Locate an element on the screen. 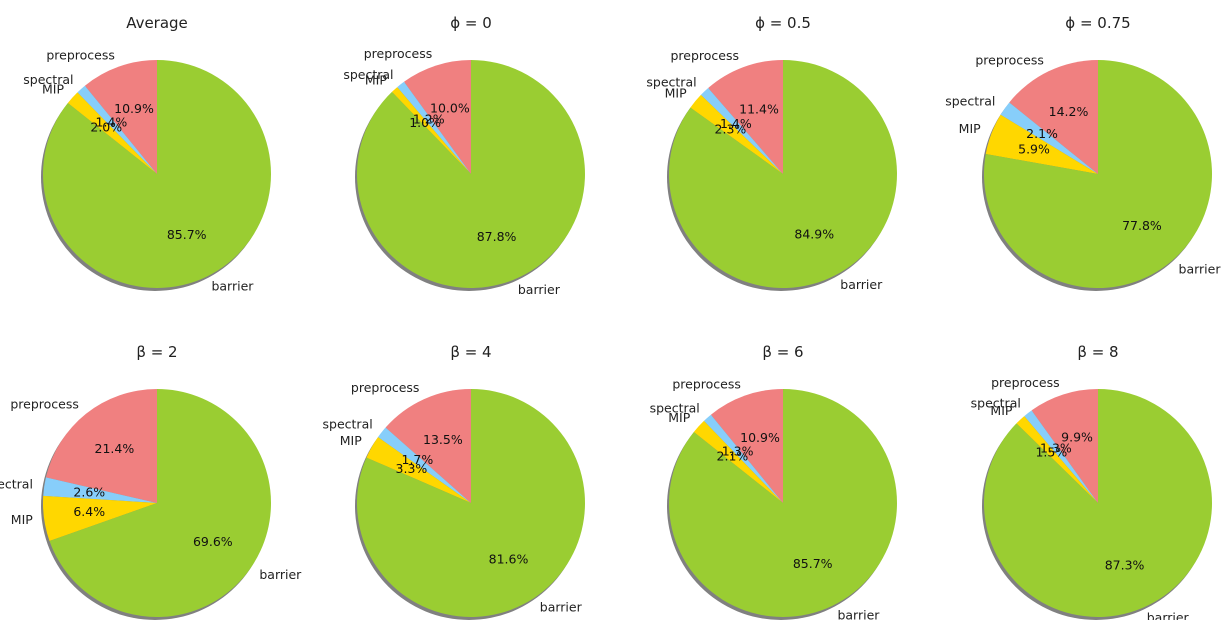 The image size is (1222, 620). slice-percent-preprocess: 21.4% is located at coordinates (115, 448).